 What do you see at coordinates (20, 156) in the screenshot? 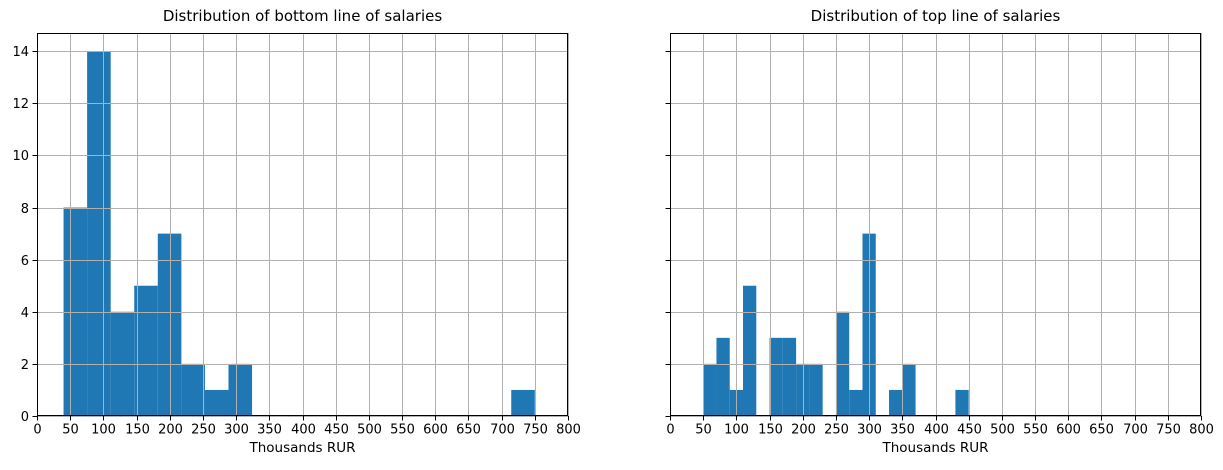
I see `y-tick-label: 10` at bounding box center [20, 156].